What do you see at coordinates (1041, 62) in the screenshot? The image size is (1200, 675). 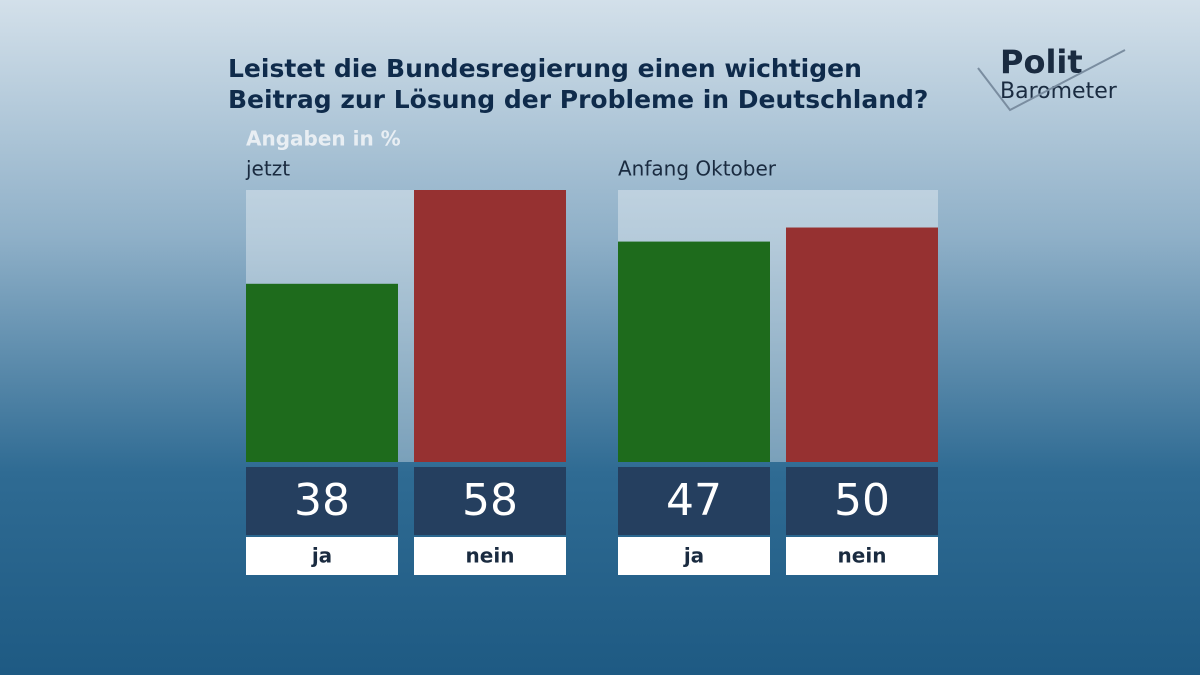 I see `logo-text: Polit` at bounding box center [1041, 62].